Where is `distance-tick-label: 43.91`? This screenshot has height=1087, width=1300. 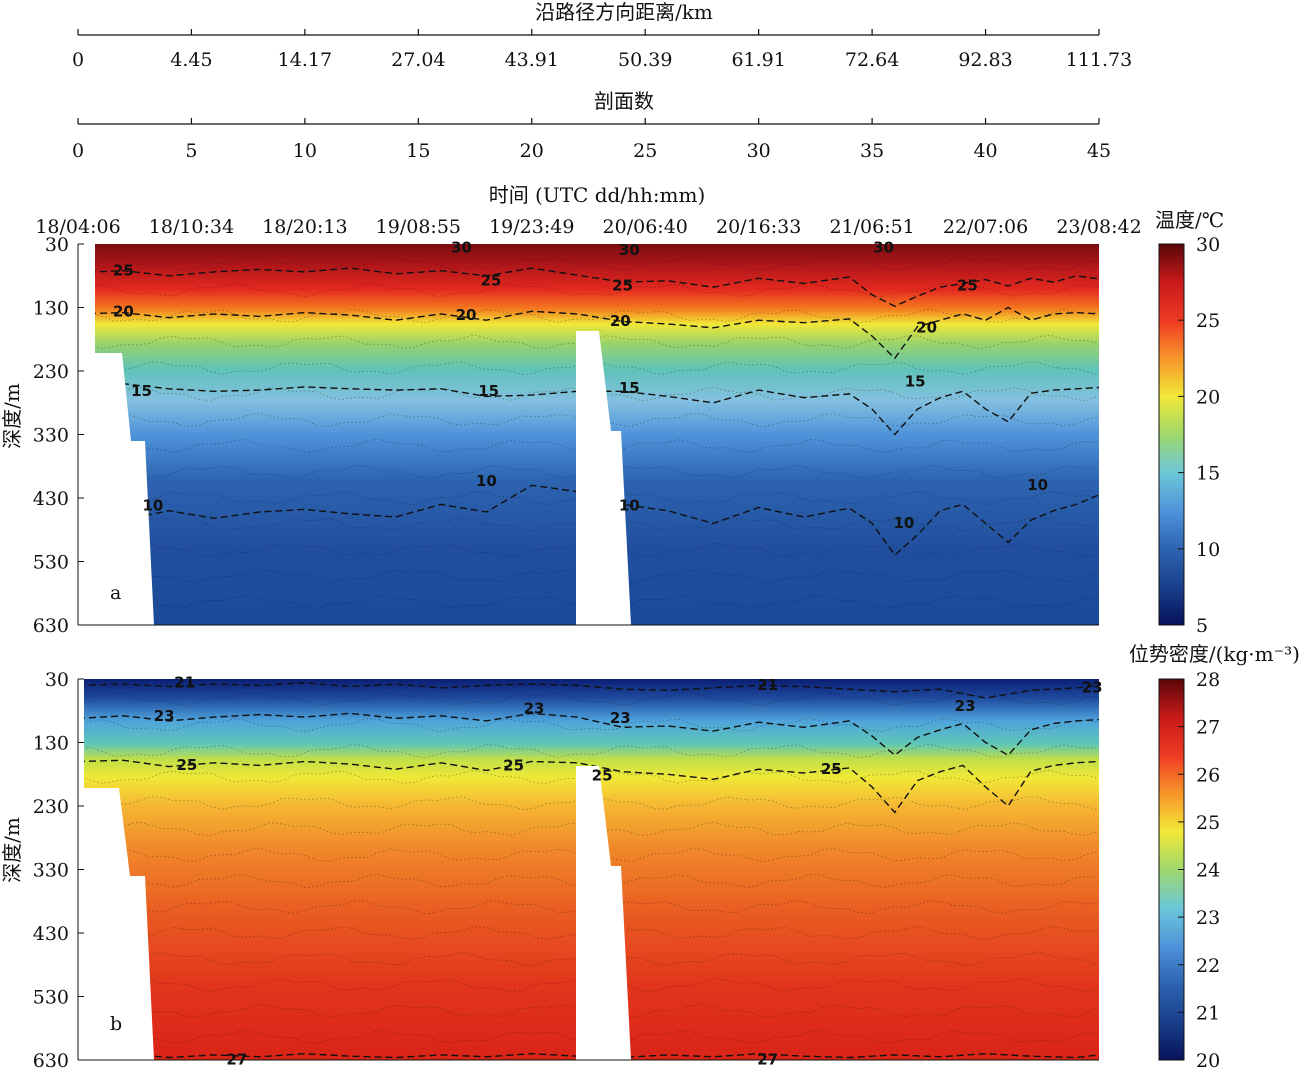 distance-tick-label: 43.91 is located at coordinates (532, 60).